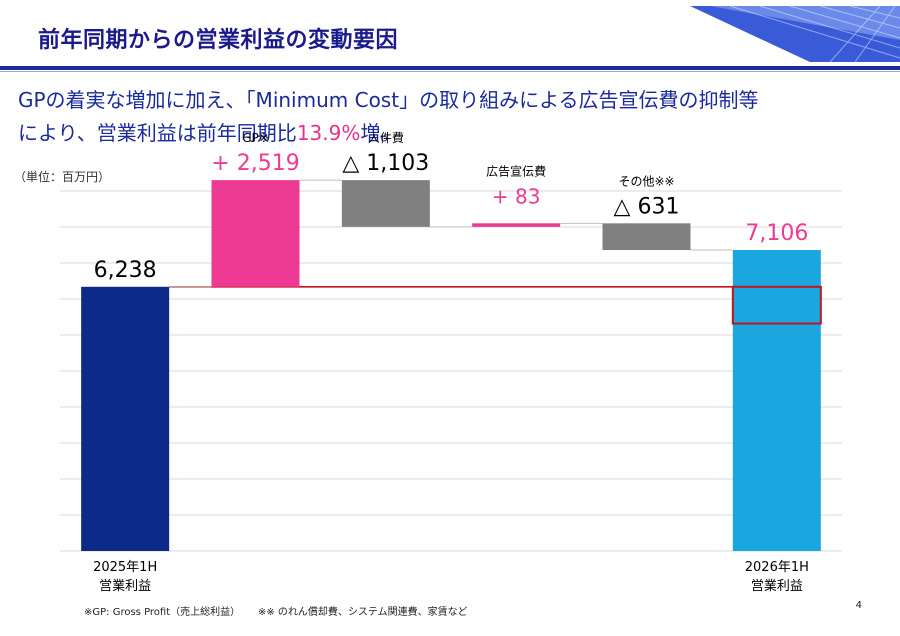 This screenshot has height=636, width=900. What do you see at coordinates (516, 196) in the screenshot?
I see `value-label: + 83` at bounding box center [516, 196].